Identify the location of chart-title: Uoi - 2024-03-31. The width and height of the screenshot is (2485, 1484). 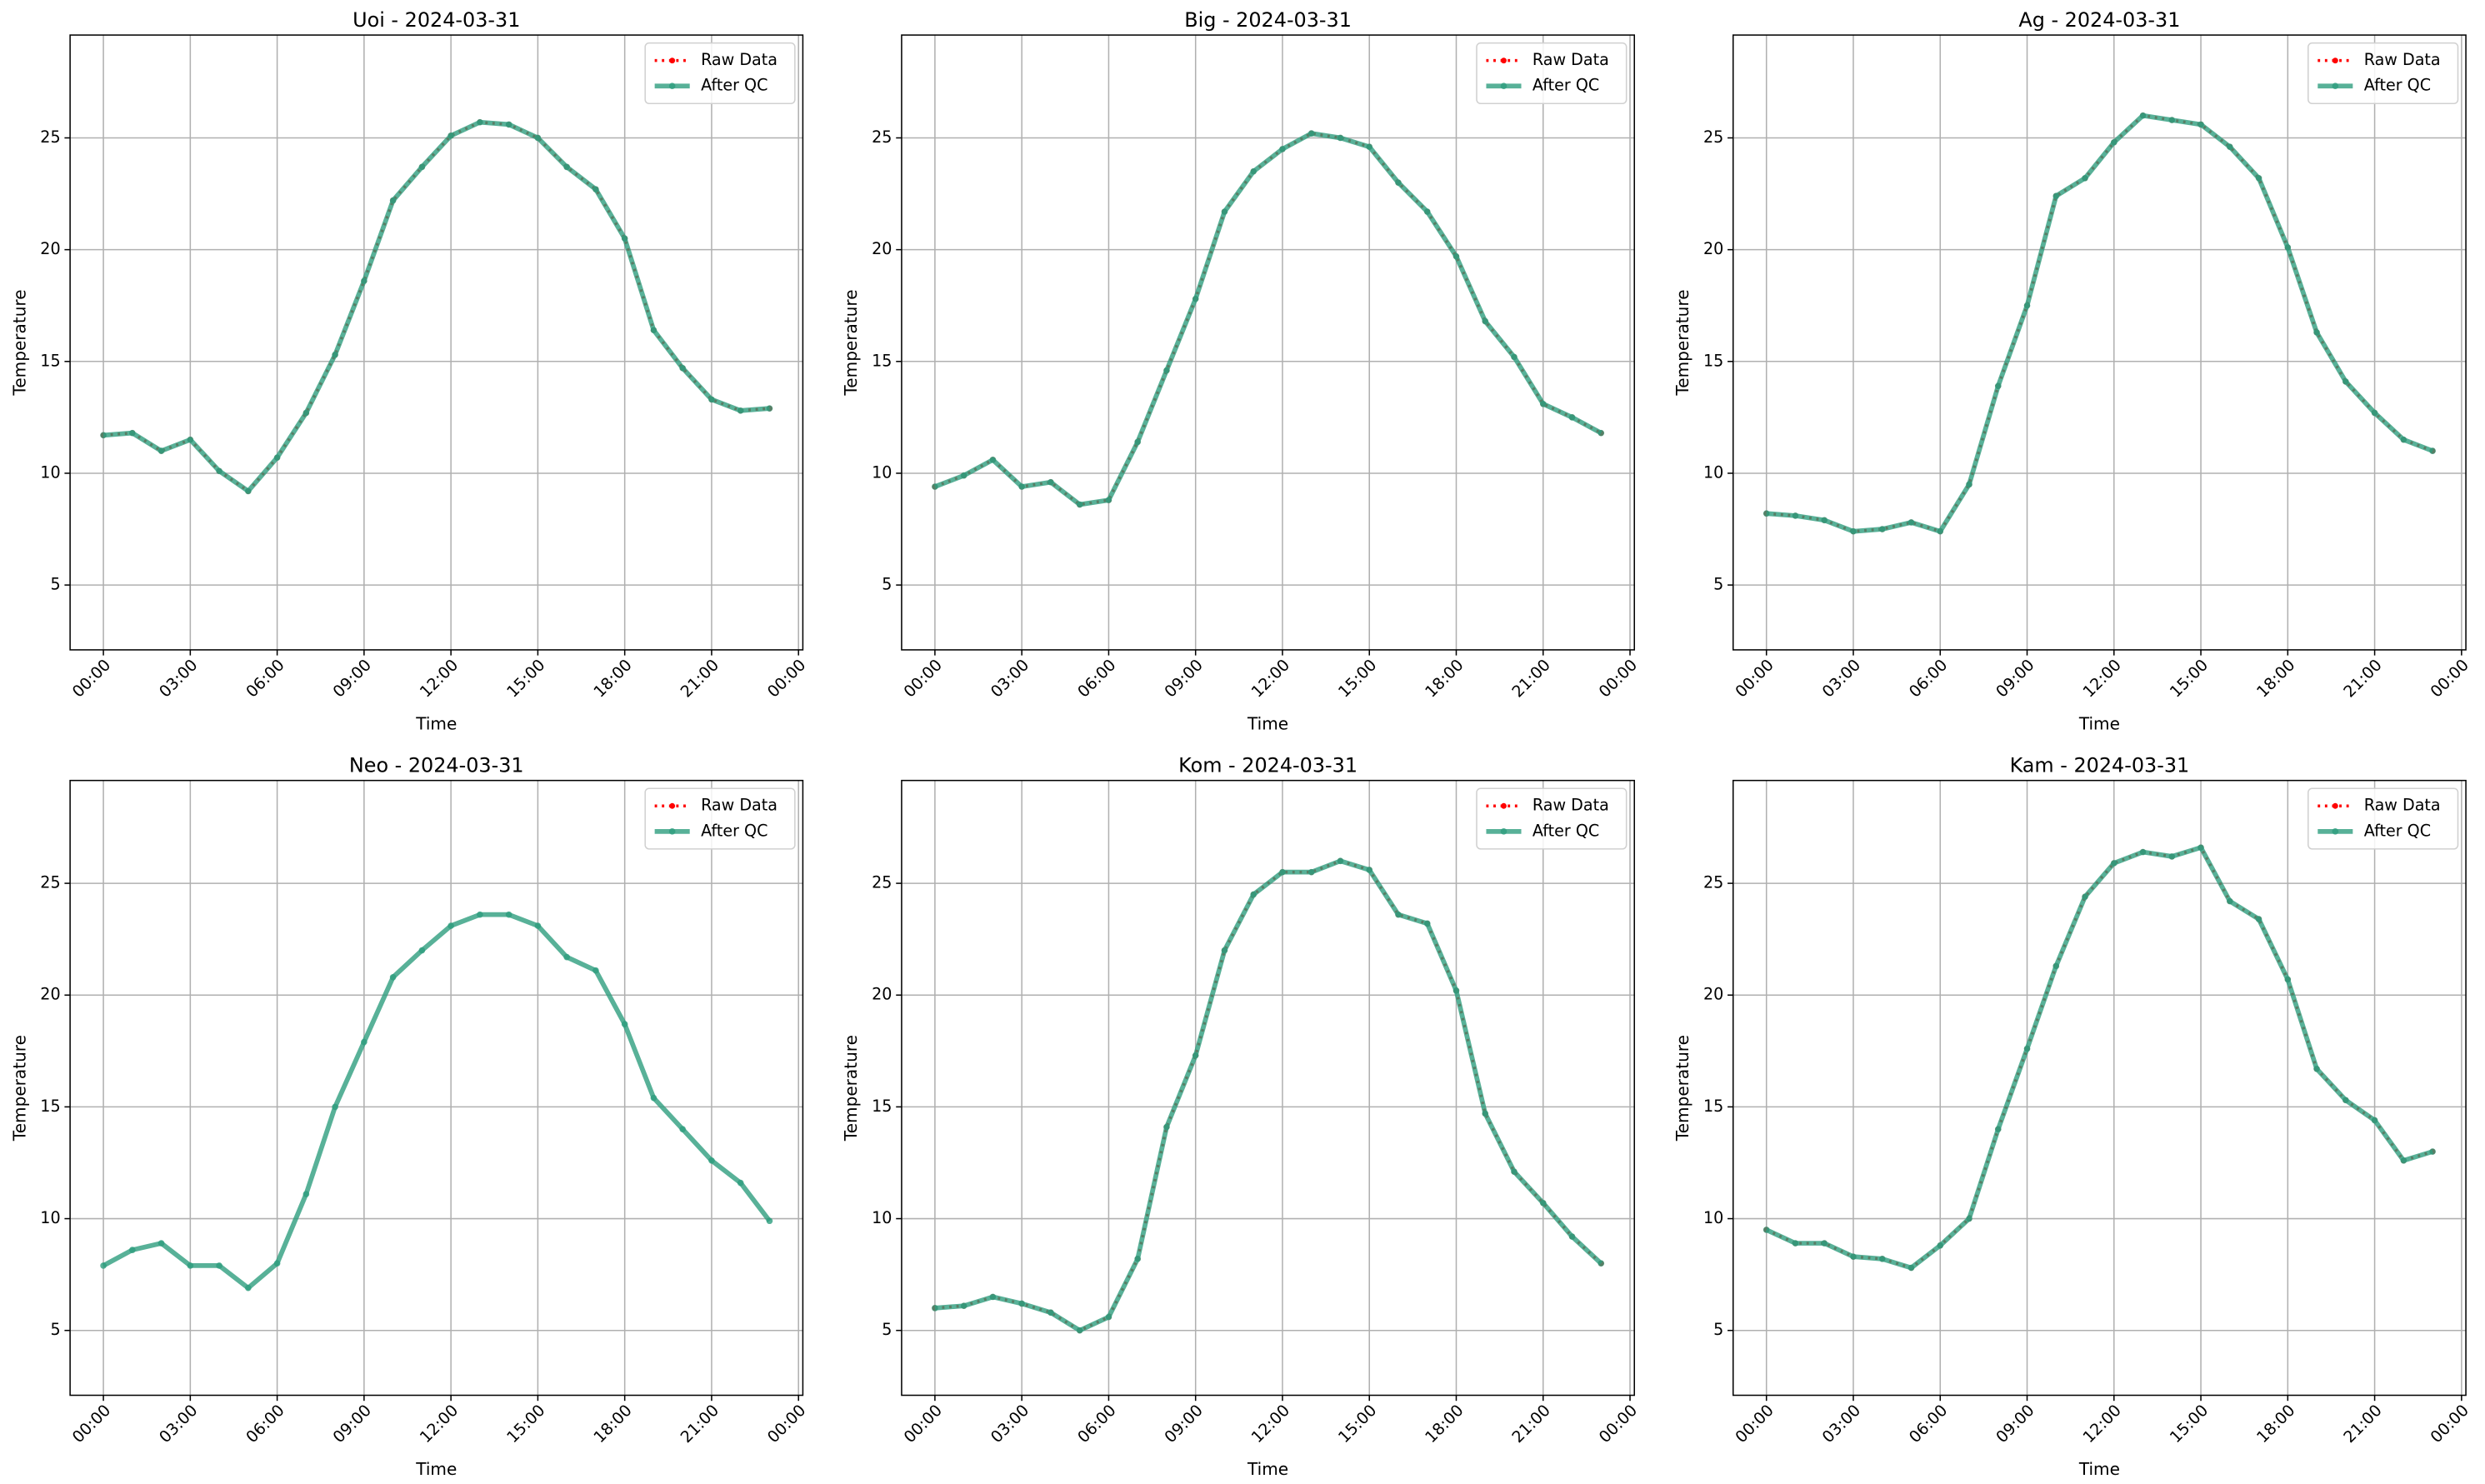
(436, 20).